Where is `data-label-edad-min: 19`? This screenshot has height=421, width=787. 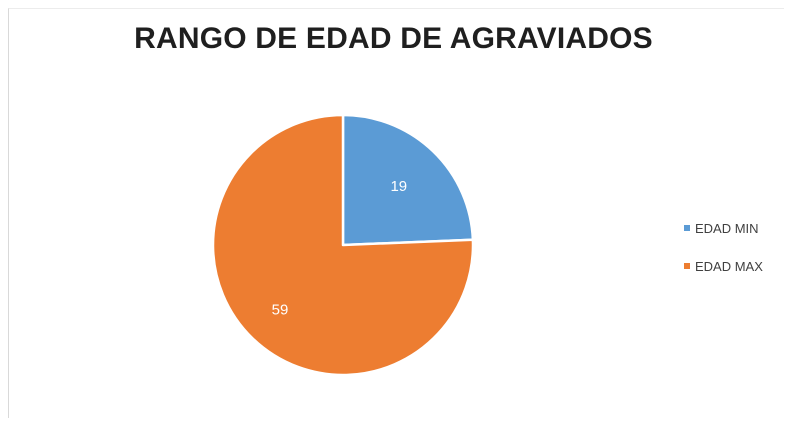
data-label-edad-min: 19 is located at coordinates (398, 186).